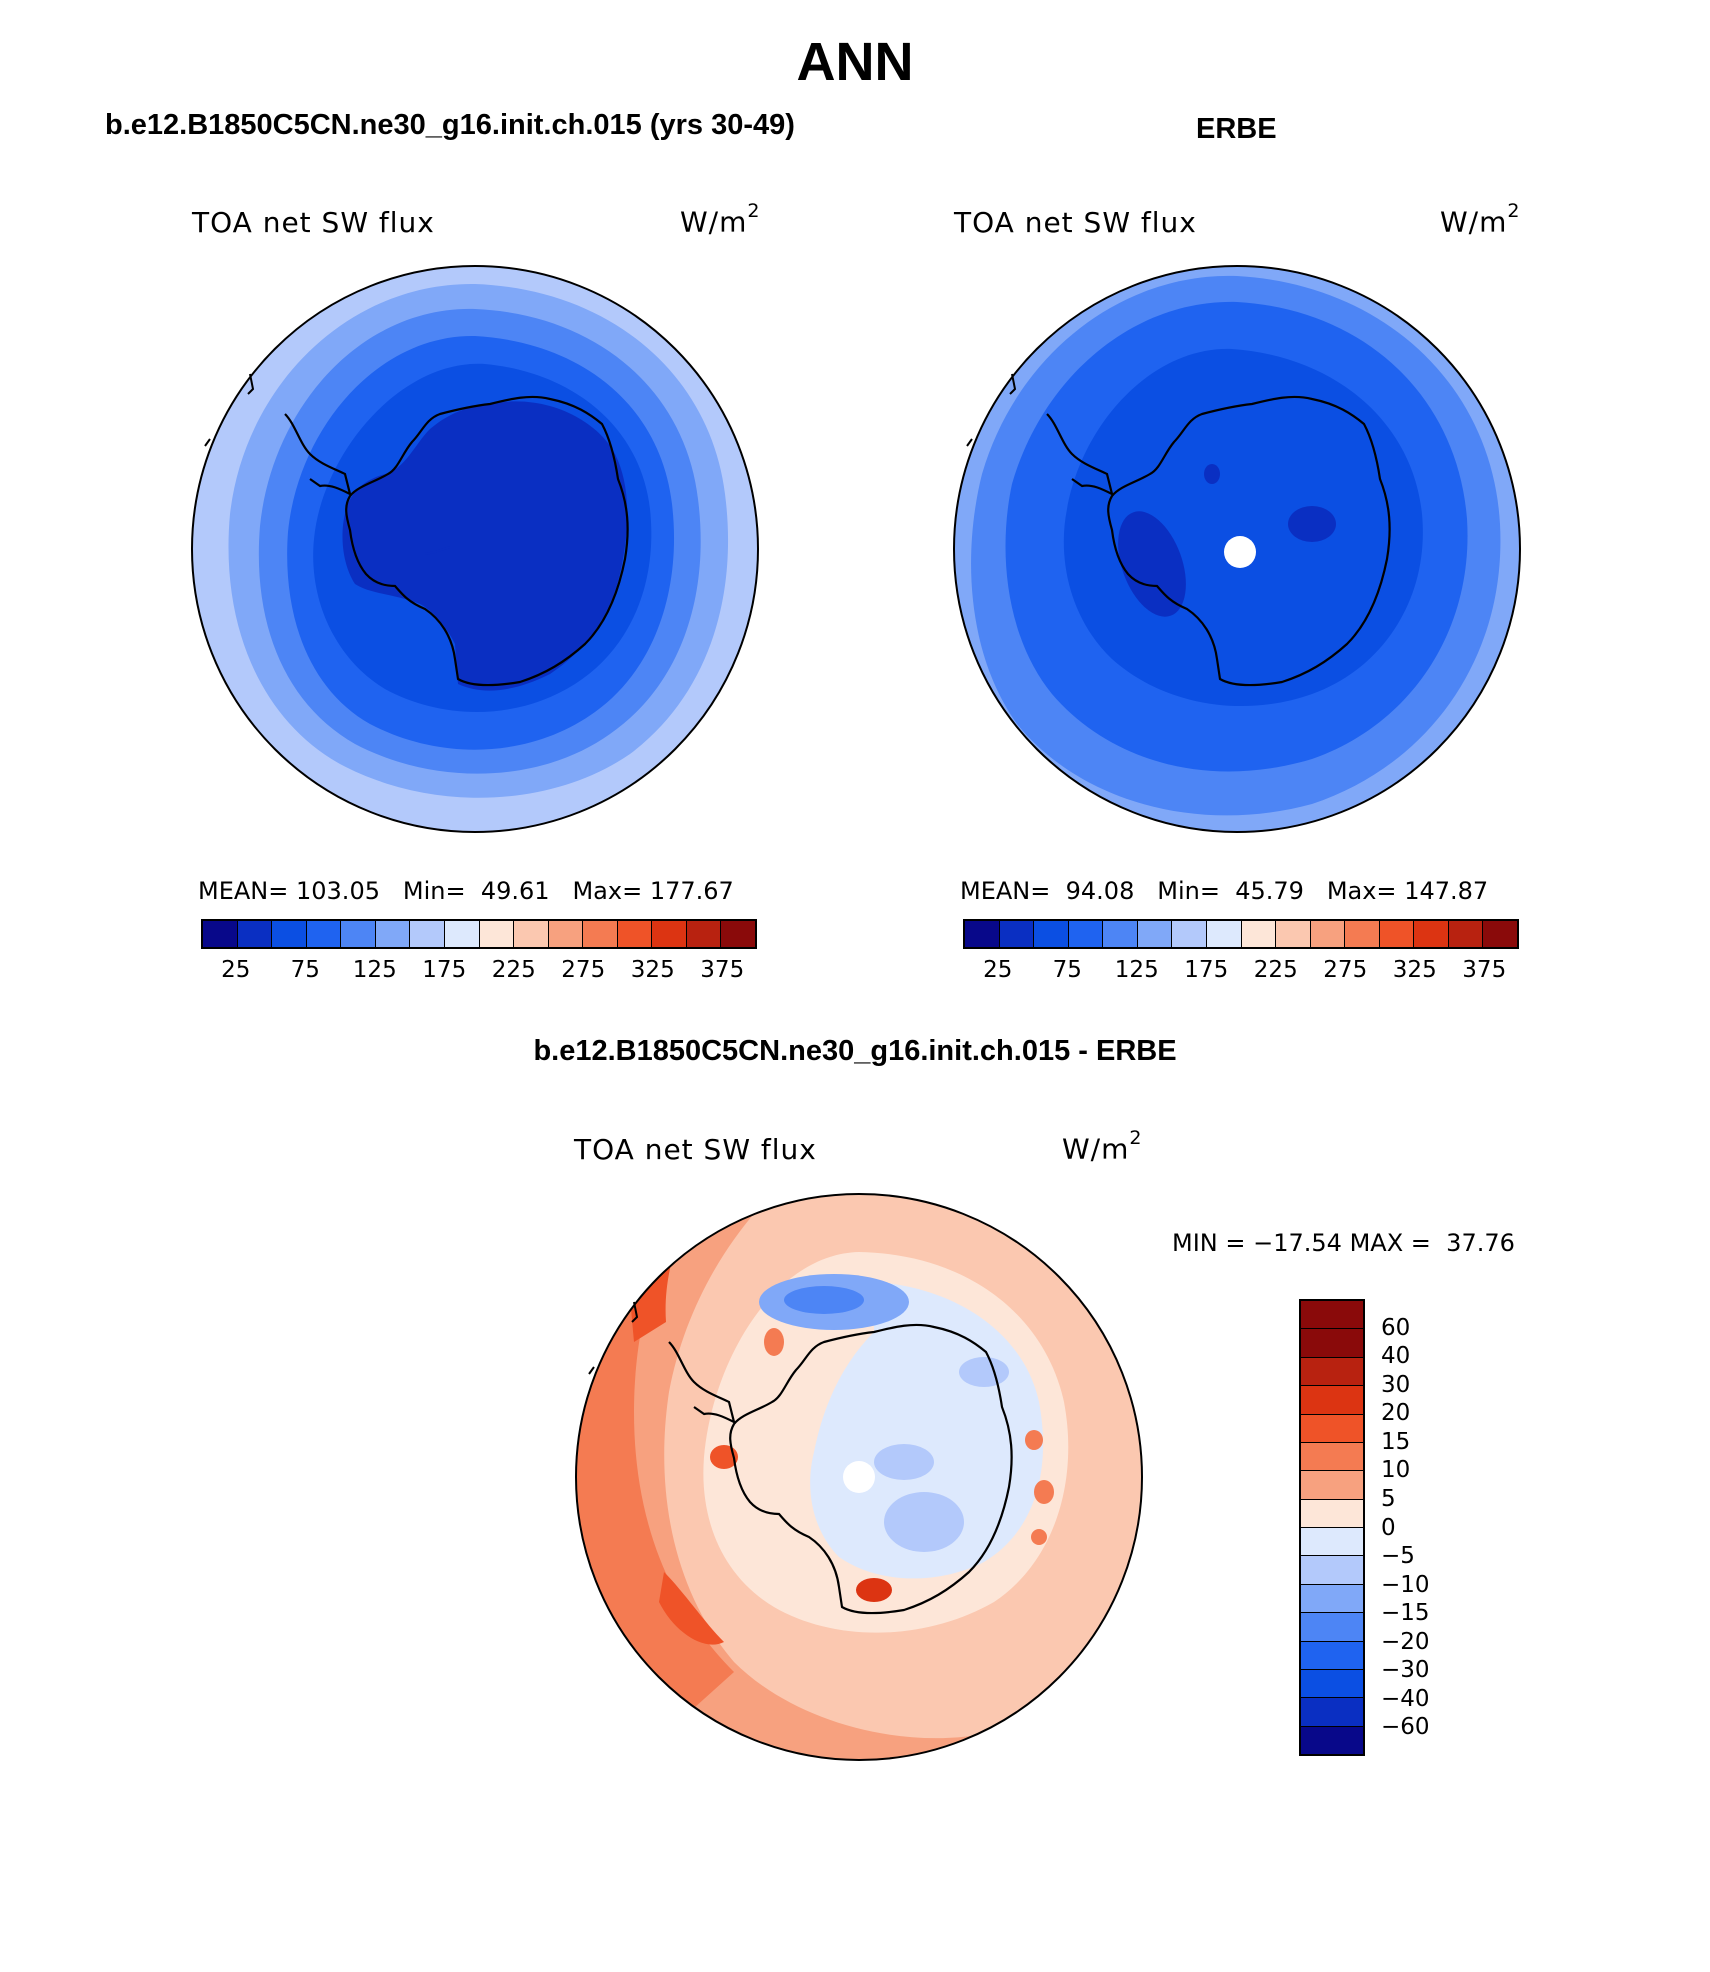 The height and width of the screenshot is (1972, 1710). I want to click on model-polar-map, so click(475, 549).